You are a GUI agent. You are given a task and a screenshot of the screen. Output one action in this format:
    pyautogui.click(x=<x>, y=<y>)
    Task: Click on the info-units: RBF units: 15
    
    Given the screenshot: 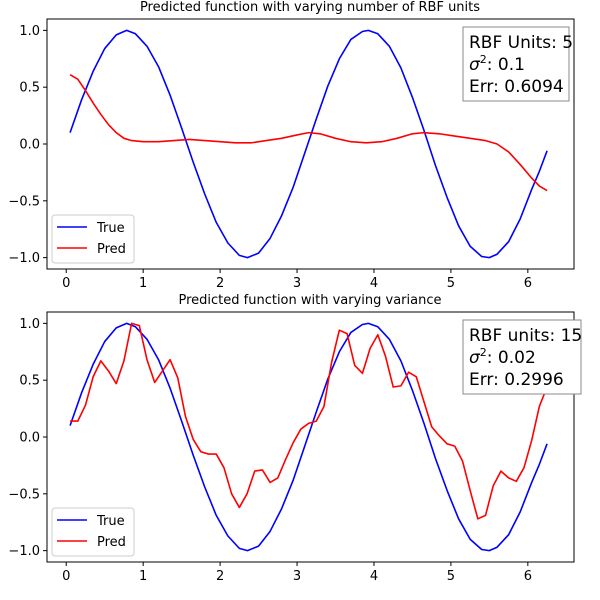 What is the action you would take?
    pyautogui.click(x=525, y=336)
    